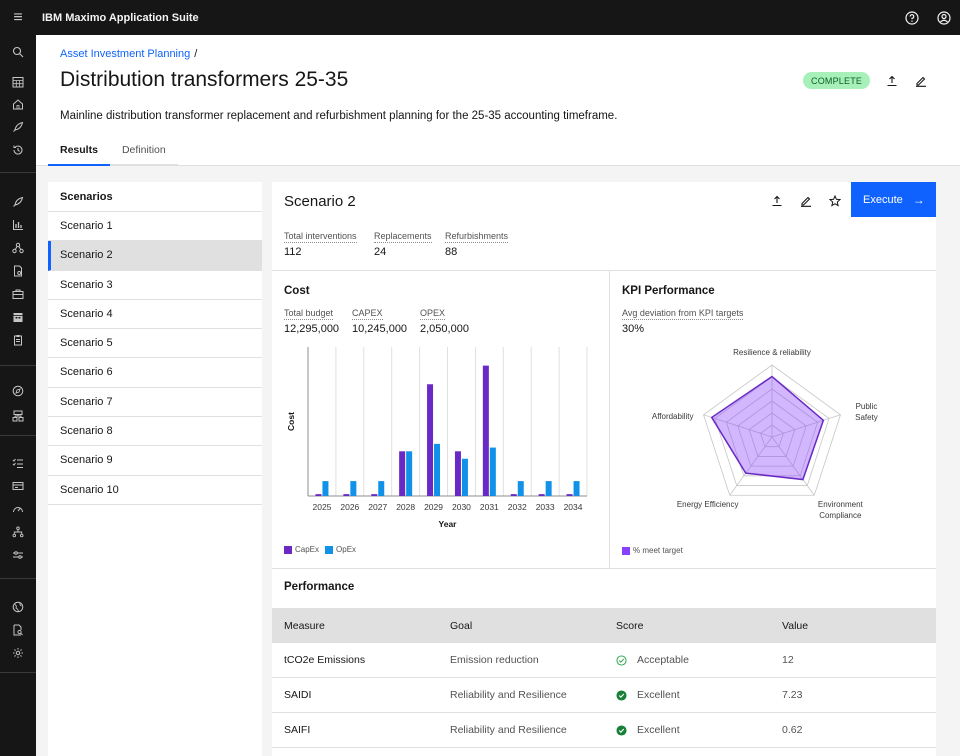  What do you see at coordinates (155, 197) in the screenshot?
I see `scenarios-heading: Scenarios` at bounding box center [155, 197].